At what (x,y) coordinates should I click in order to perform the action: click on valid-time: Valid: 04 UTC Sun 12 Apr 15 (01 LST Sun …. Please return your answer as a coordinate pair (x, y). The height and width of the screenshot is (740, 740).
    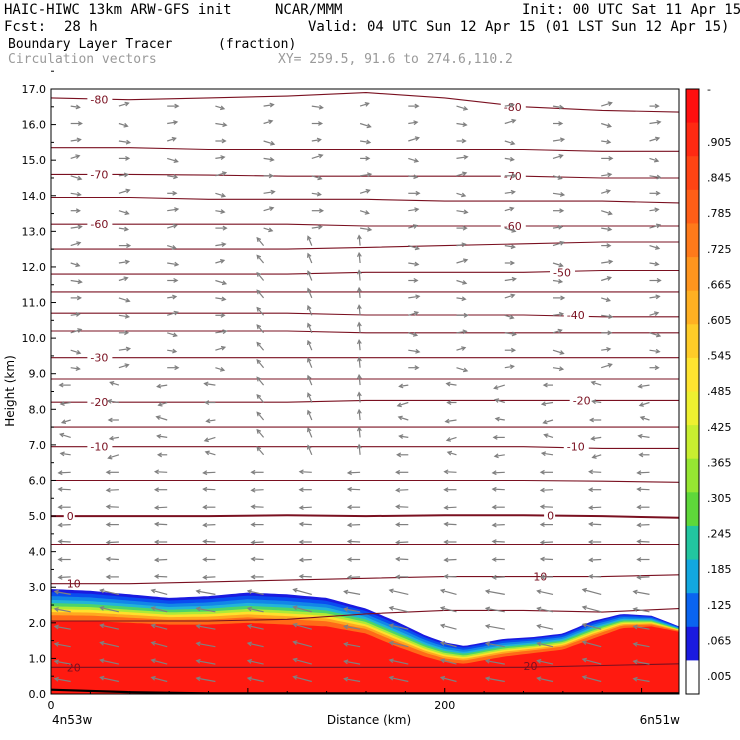
    Looking at the image, I should click on (519, 27).